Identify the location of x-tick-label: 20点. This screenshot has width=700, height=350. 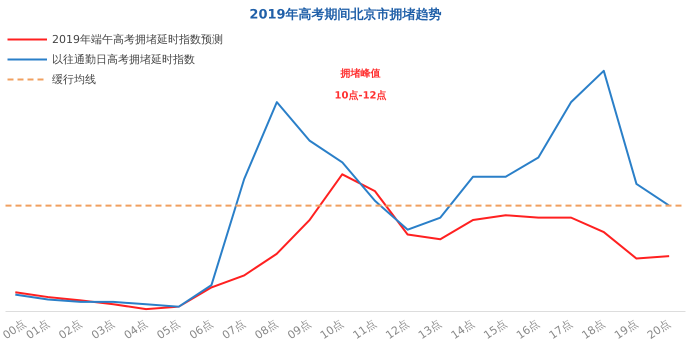
(658, 329).